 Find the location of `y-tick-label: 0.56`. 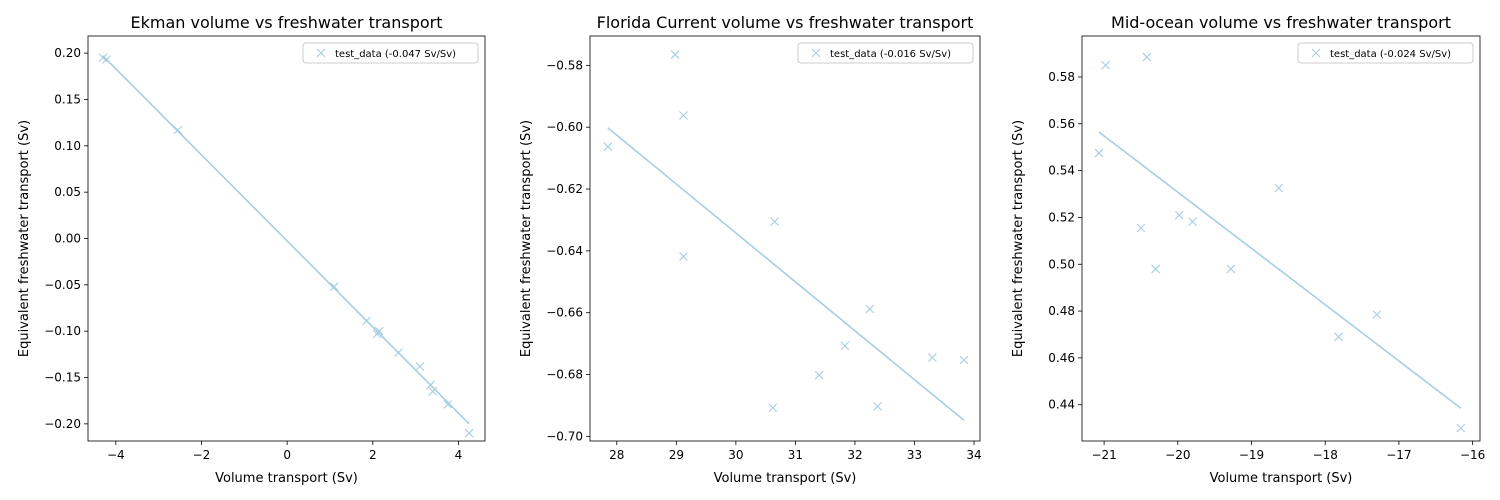

y-tick-label: 0.56 is located at coordinates (1061, 124).